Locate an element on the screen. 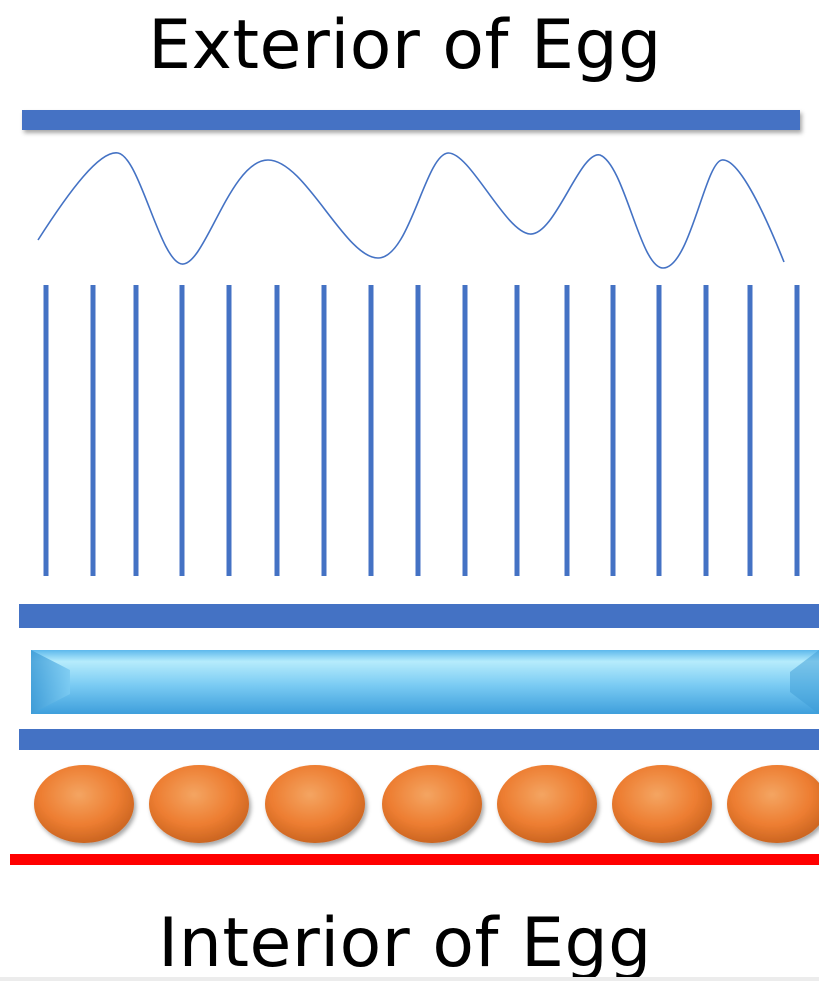 The image size is (819, 983). interior-red-membrane is located at coordinates (414, 859).